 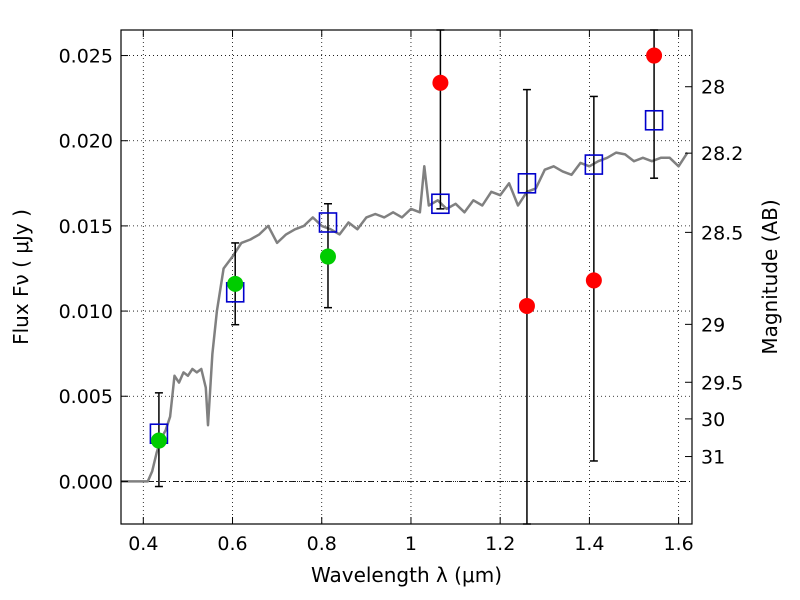 What do you see at coordinates (589, 544) in the screenshot?
I see `x-tick-label: 1.4` at bounding box center [589, 544].